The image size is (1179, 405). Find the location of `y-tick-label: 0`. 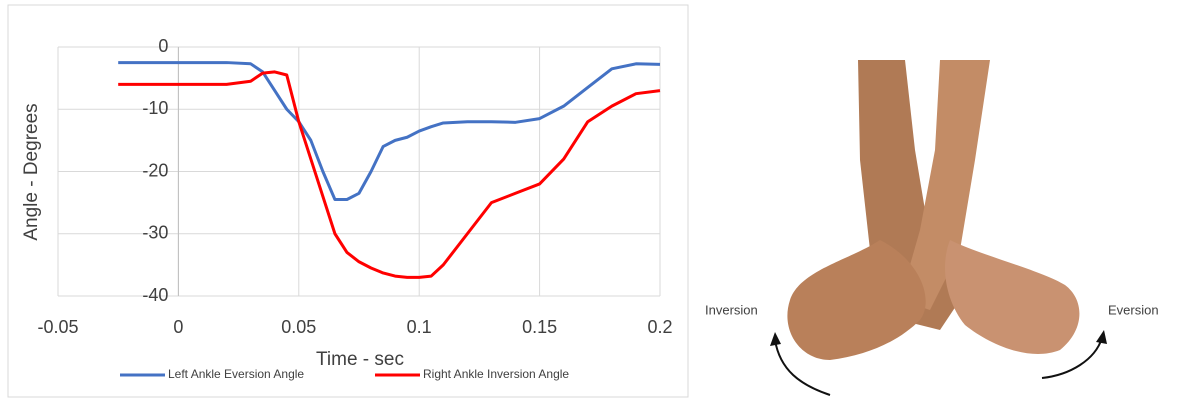

y-tick-label: 0 is located at coordinates (163, 46).